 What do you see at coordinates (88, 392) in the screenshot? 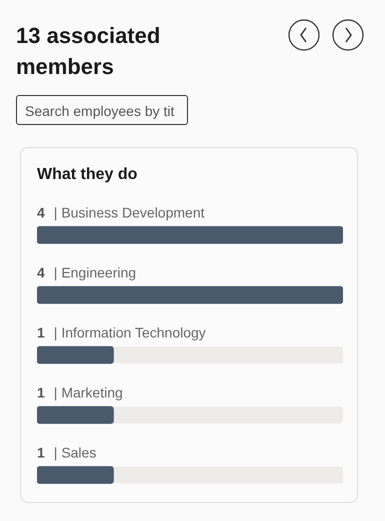
I see `y-tick-label: | Marketing` at bounding box center [88, 392].